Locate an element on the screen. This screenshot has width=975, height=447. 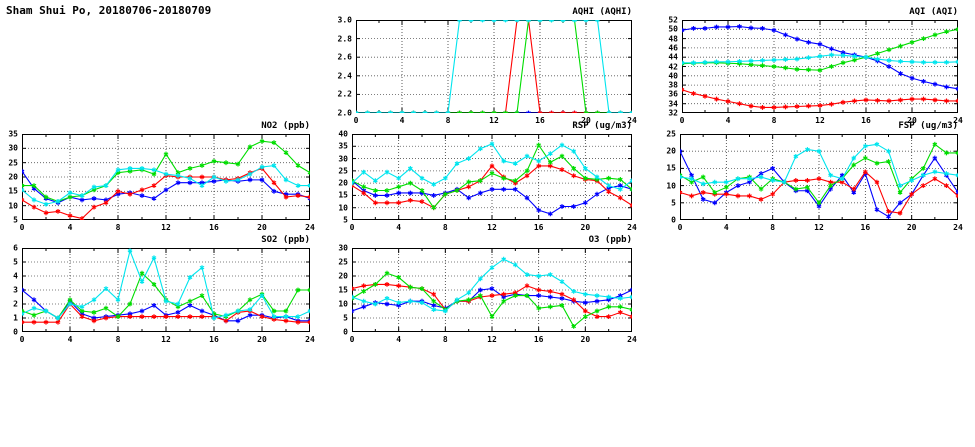
ytick-label: 50 is located at coordinates (673, 29).